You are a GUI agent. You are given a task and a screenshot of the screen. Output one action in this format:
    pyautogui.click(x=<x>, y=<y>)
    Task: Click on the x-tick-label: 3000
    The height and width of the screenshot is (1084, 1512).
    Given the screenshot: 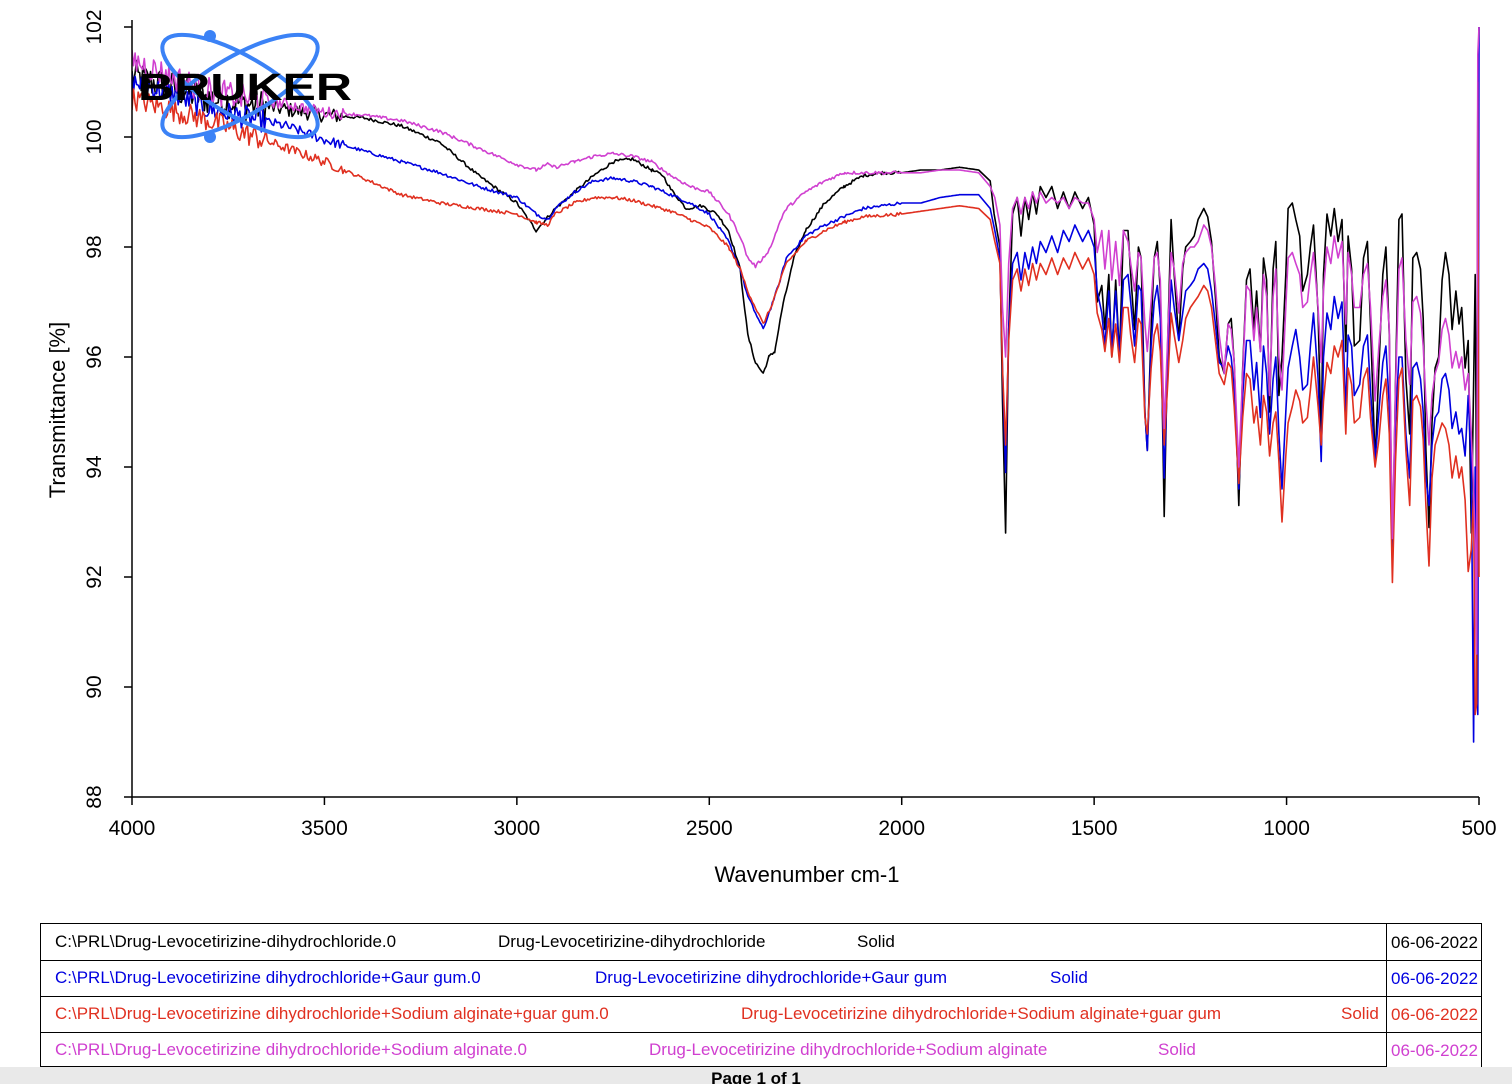 What is the action you would take?
    pyautogui.click(x=516, y=828)
    